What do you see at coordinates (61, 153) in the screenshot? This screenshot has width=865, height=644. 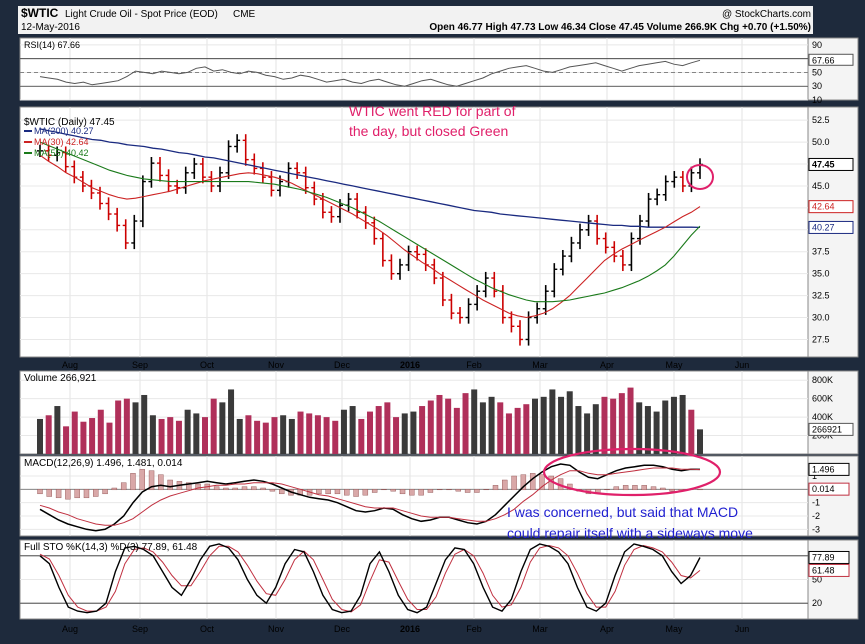 I see `legend-entry: MA(55) 40.42` at bounding box center [61, 153].